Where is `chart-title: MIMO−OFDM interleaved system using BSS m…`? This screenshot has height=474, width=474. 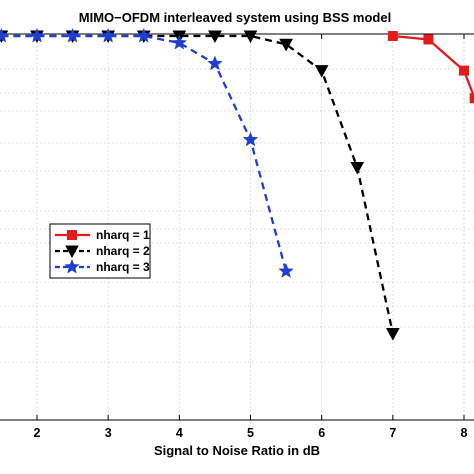
chart-title: MIMO−OFDM interleaved system using BSS m… is located at coordinates (235, 17).